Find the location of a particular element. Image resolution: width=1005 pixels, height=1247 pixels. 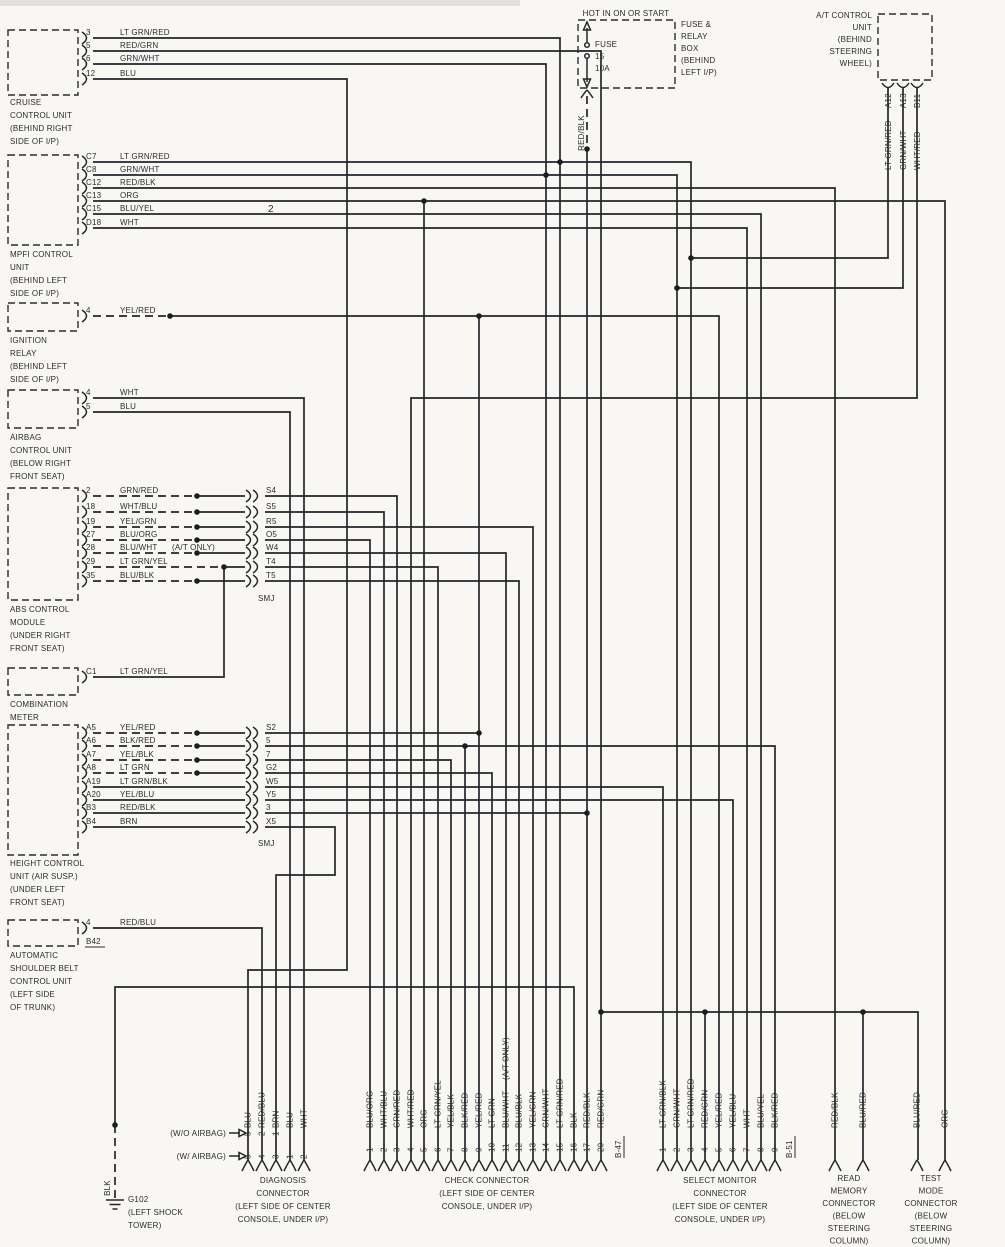

connector-wire-label: YEL/GRN is located at coordinates (533, 1109).